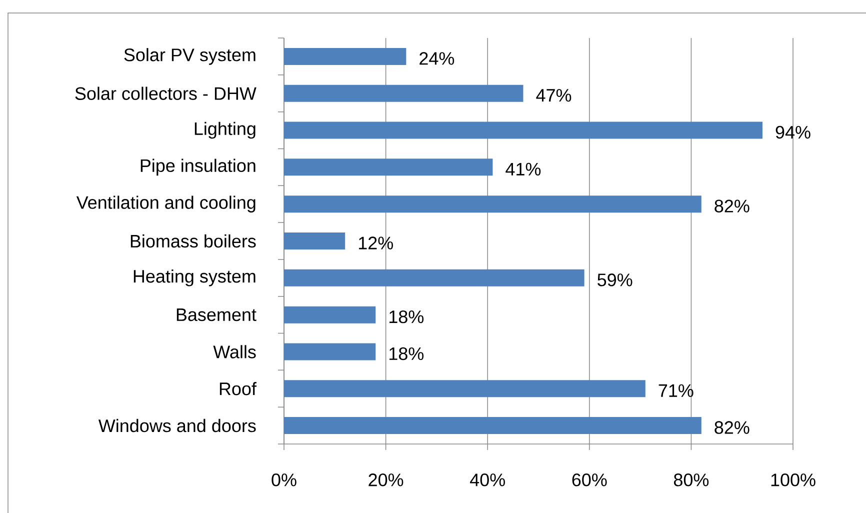  I want to click on y-tick-label: Windows and doors, so click(177, 425).